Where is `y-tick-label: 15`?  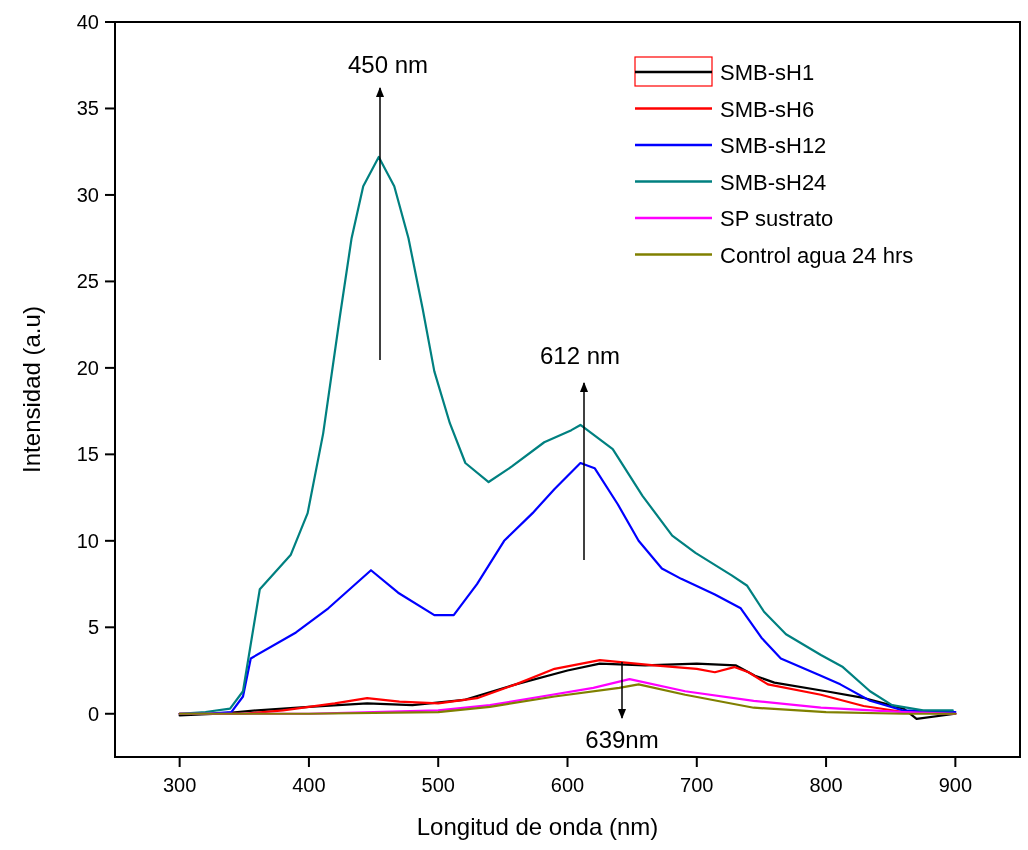
y-tick-label: 15 is located at coordinates (87, 454).